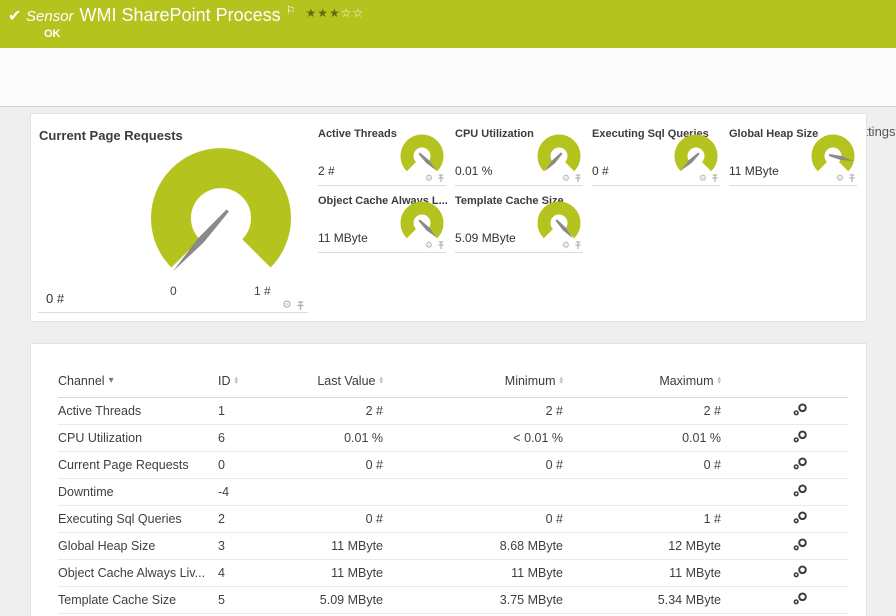 The image size is (896, 616). What do you see at coordinates (174, 218) in the screenshot?
I see `primary-gauge-tile: Current Page Requests 0 1 # 0 # ⚙` at bounding box center [174, 218].